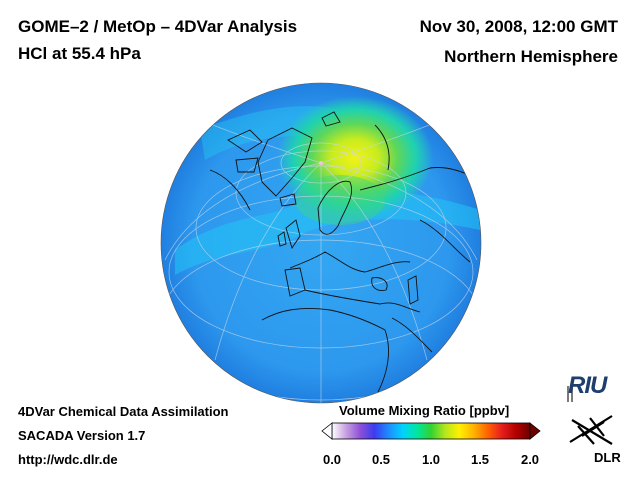  I want to click on region-line: Northern Hemisphere, so click(531, 56).